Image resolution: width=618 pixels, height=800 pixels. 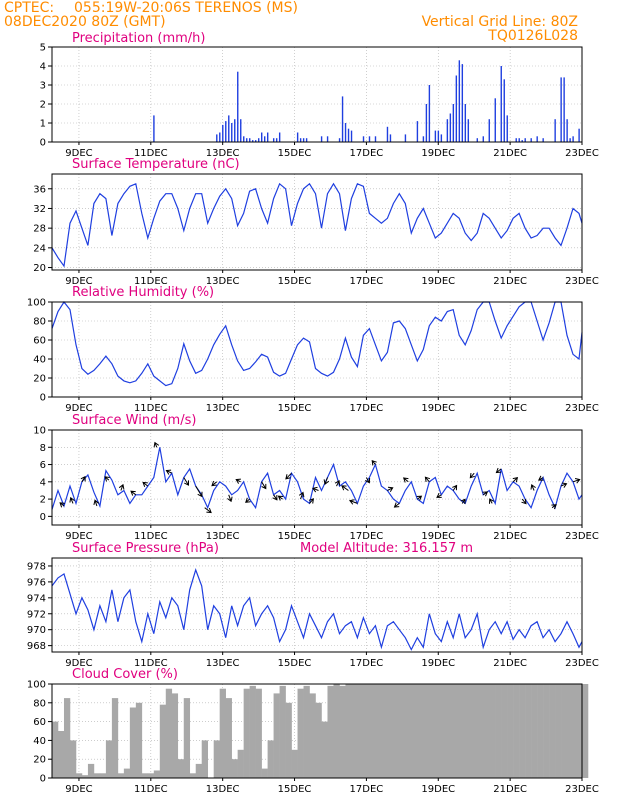 What do you see at coordinates (36, 646) in the screenshot?
I see `y-tick-label: 968` at bounding box center [36, 646].